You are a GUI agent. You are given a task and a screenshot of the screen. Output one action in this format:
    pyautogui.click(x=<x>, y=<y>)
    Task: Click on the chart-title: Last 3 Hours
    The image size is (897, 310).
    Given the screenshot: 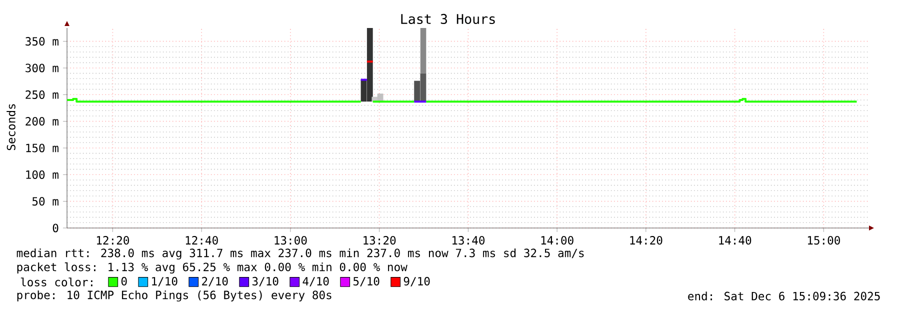 What is the action you would take?
    pyautogui.click(x=448, y=19)
    